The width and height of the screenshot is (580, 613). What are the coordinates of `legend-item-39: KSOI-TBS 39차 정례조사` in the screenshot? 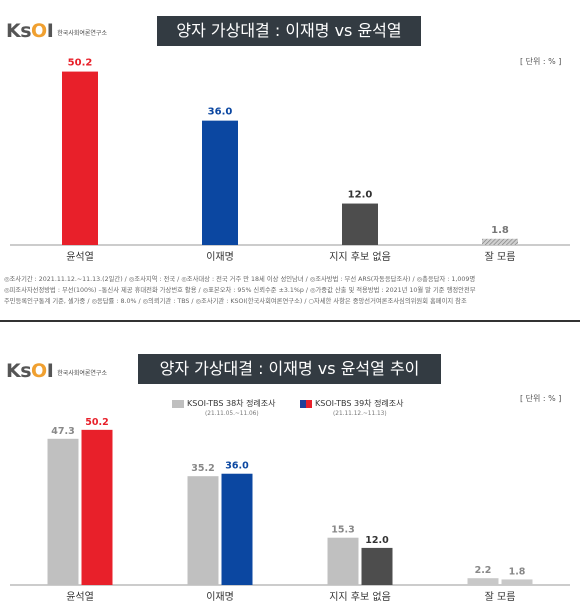 It's located at (352, 403).